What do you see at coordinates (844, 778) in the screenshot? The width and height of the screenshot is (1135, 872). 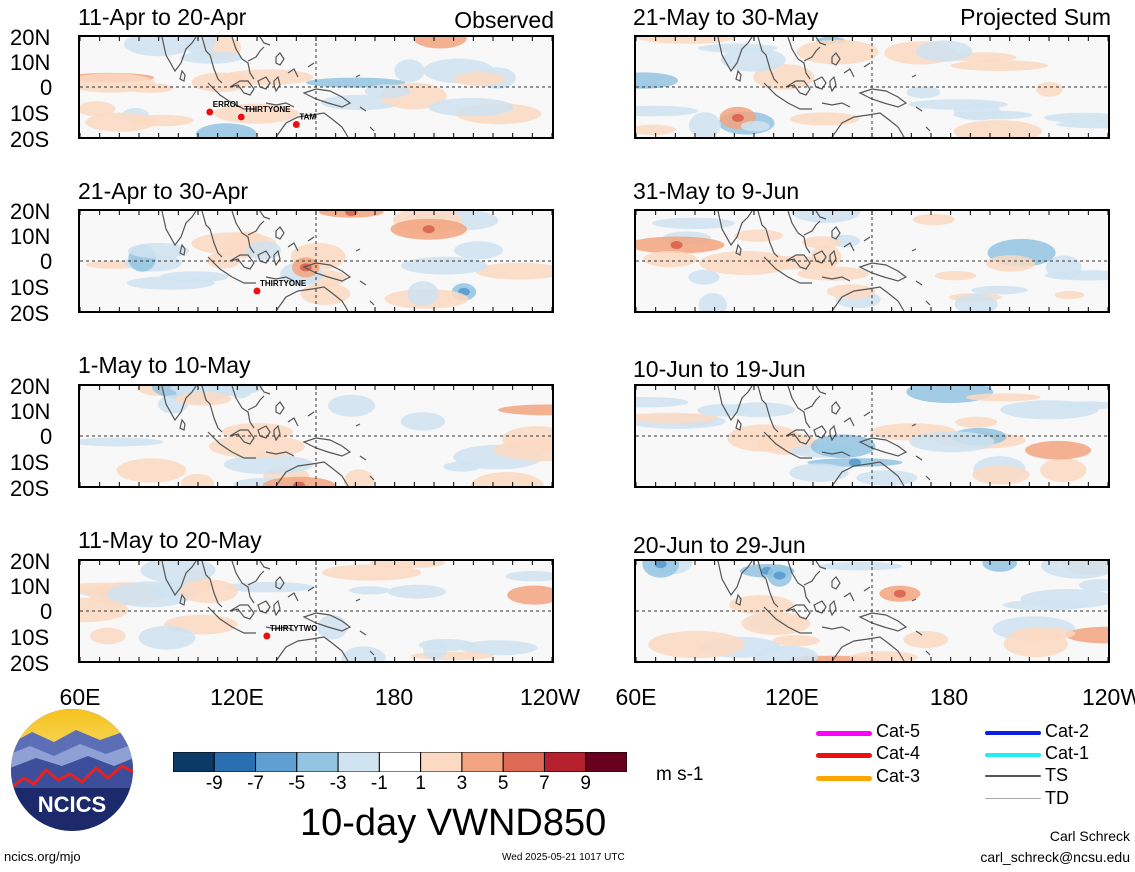 I see `legend-cat3-line` at bounding box center [844, 778].